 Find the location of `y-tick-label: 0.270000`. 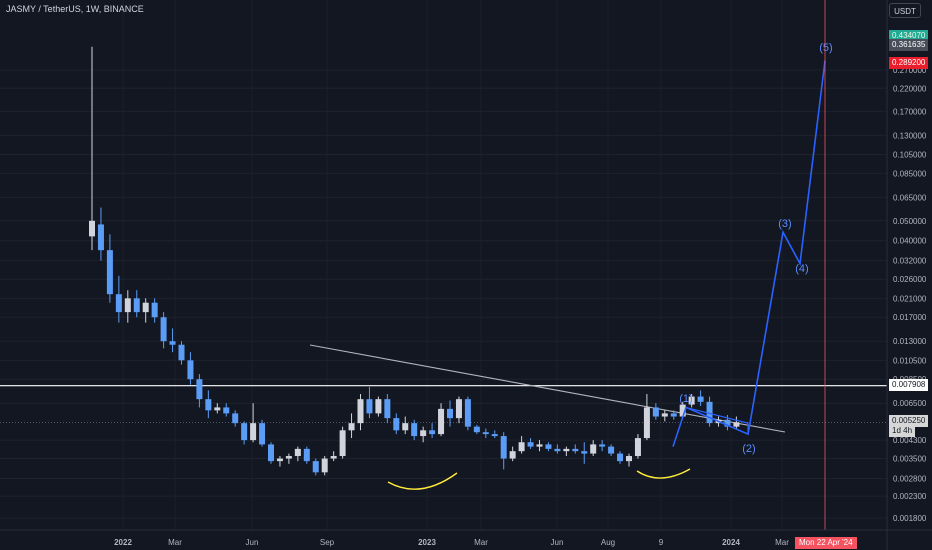

y-tick-label: 0.270000 is located at coordinates (910, 70).